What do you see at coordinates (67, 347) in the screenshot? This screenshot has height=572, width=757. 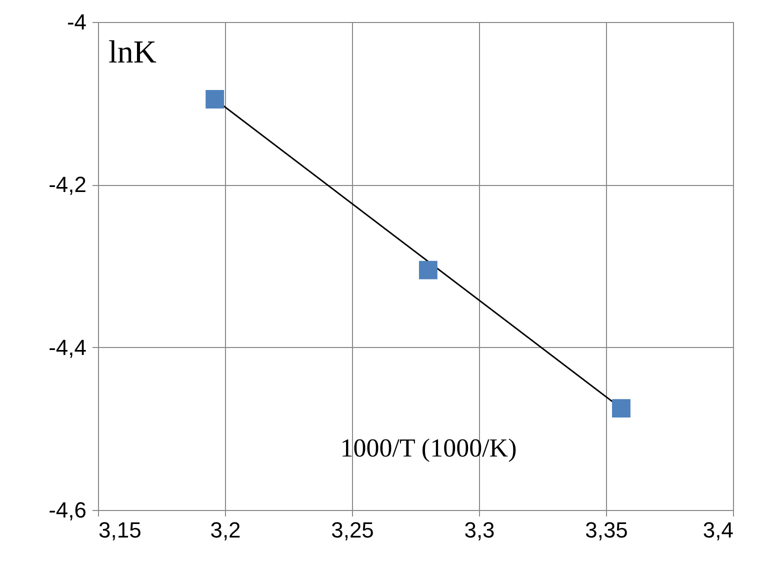 I see `y-tick-label: -4,4` at bounding box center [67, 347].